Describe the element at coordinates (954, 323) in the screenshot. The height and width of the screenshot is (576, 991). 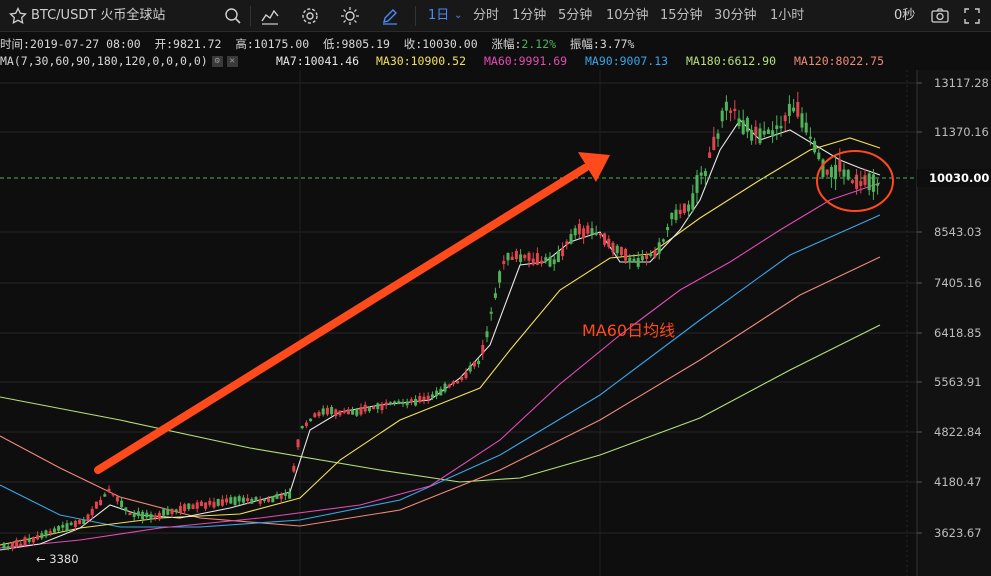
I see `price-axis` at that location.